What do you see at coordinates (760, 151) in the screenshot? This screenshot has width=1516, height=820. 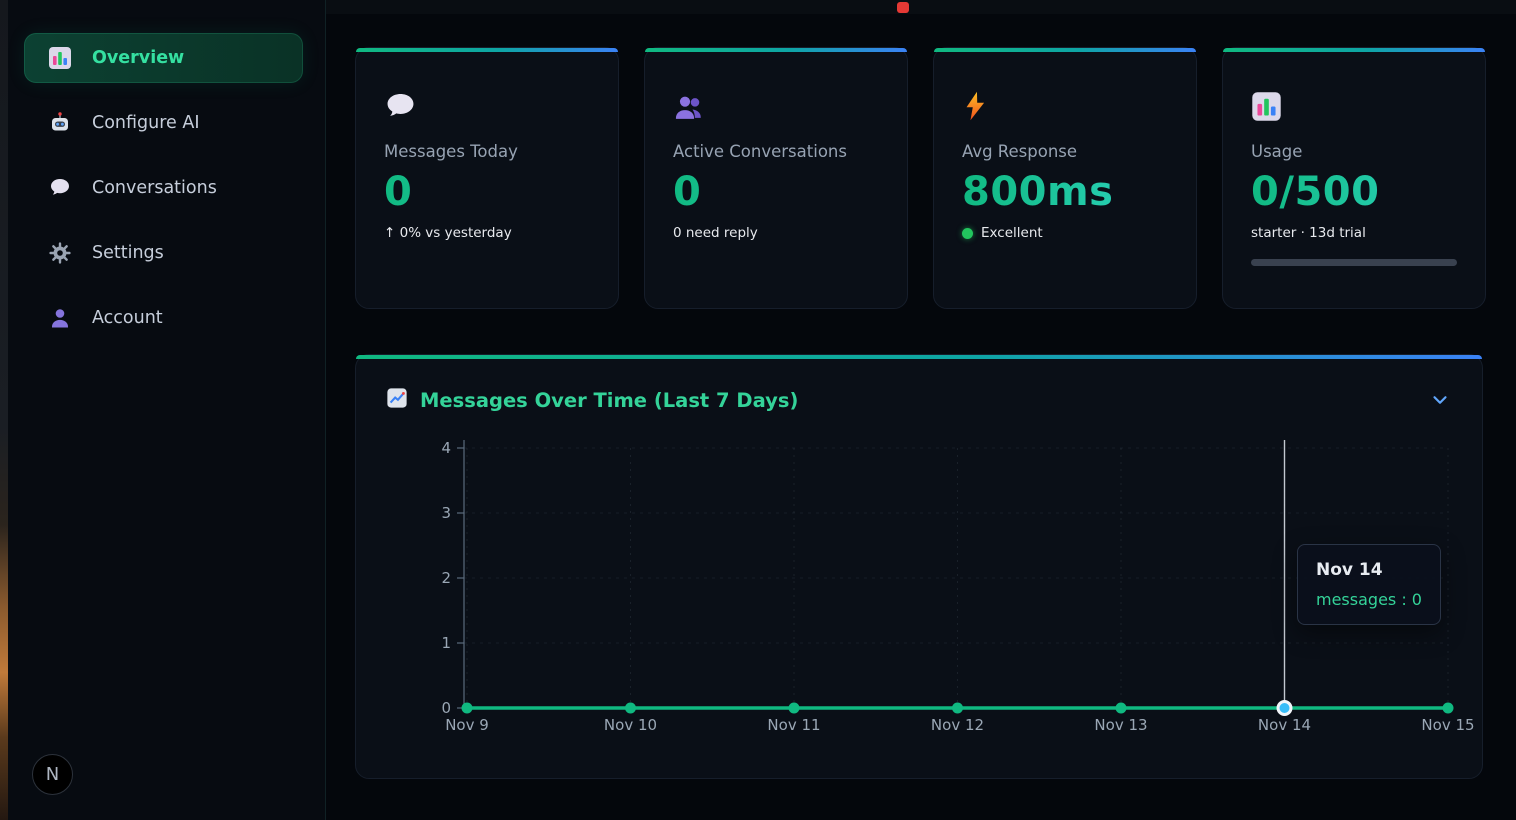 I see `stat-label: Active Conversations` at bounding box center [760, 151].